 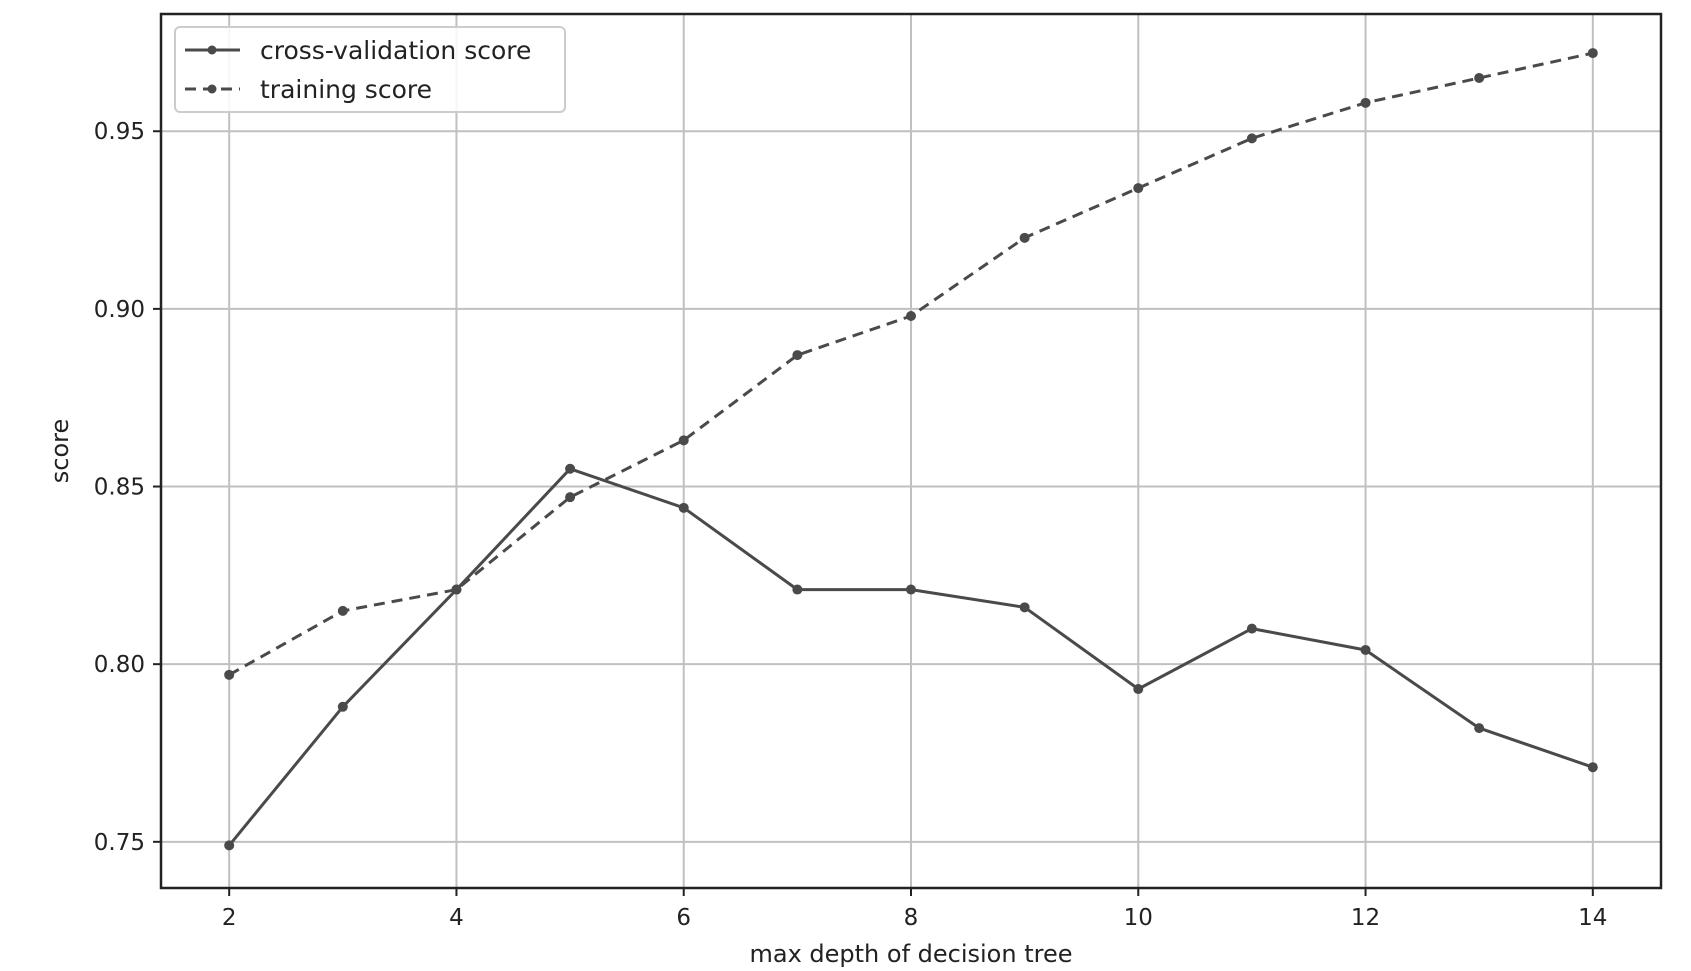 I want to click on y-axis-label: score, so click(x=60, y=451).